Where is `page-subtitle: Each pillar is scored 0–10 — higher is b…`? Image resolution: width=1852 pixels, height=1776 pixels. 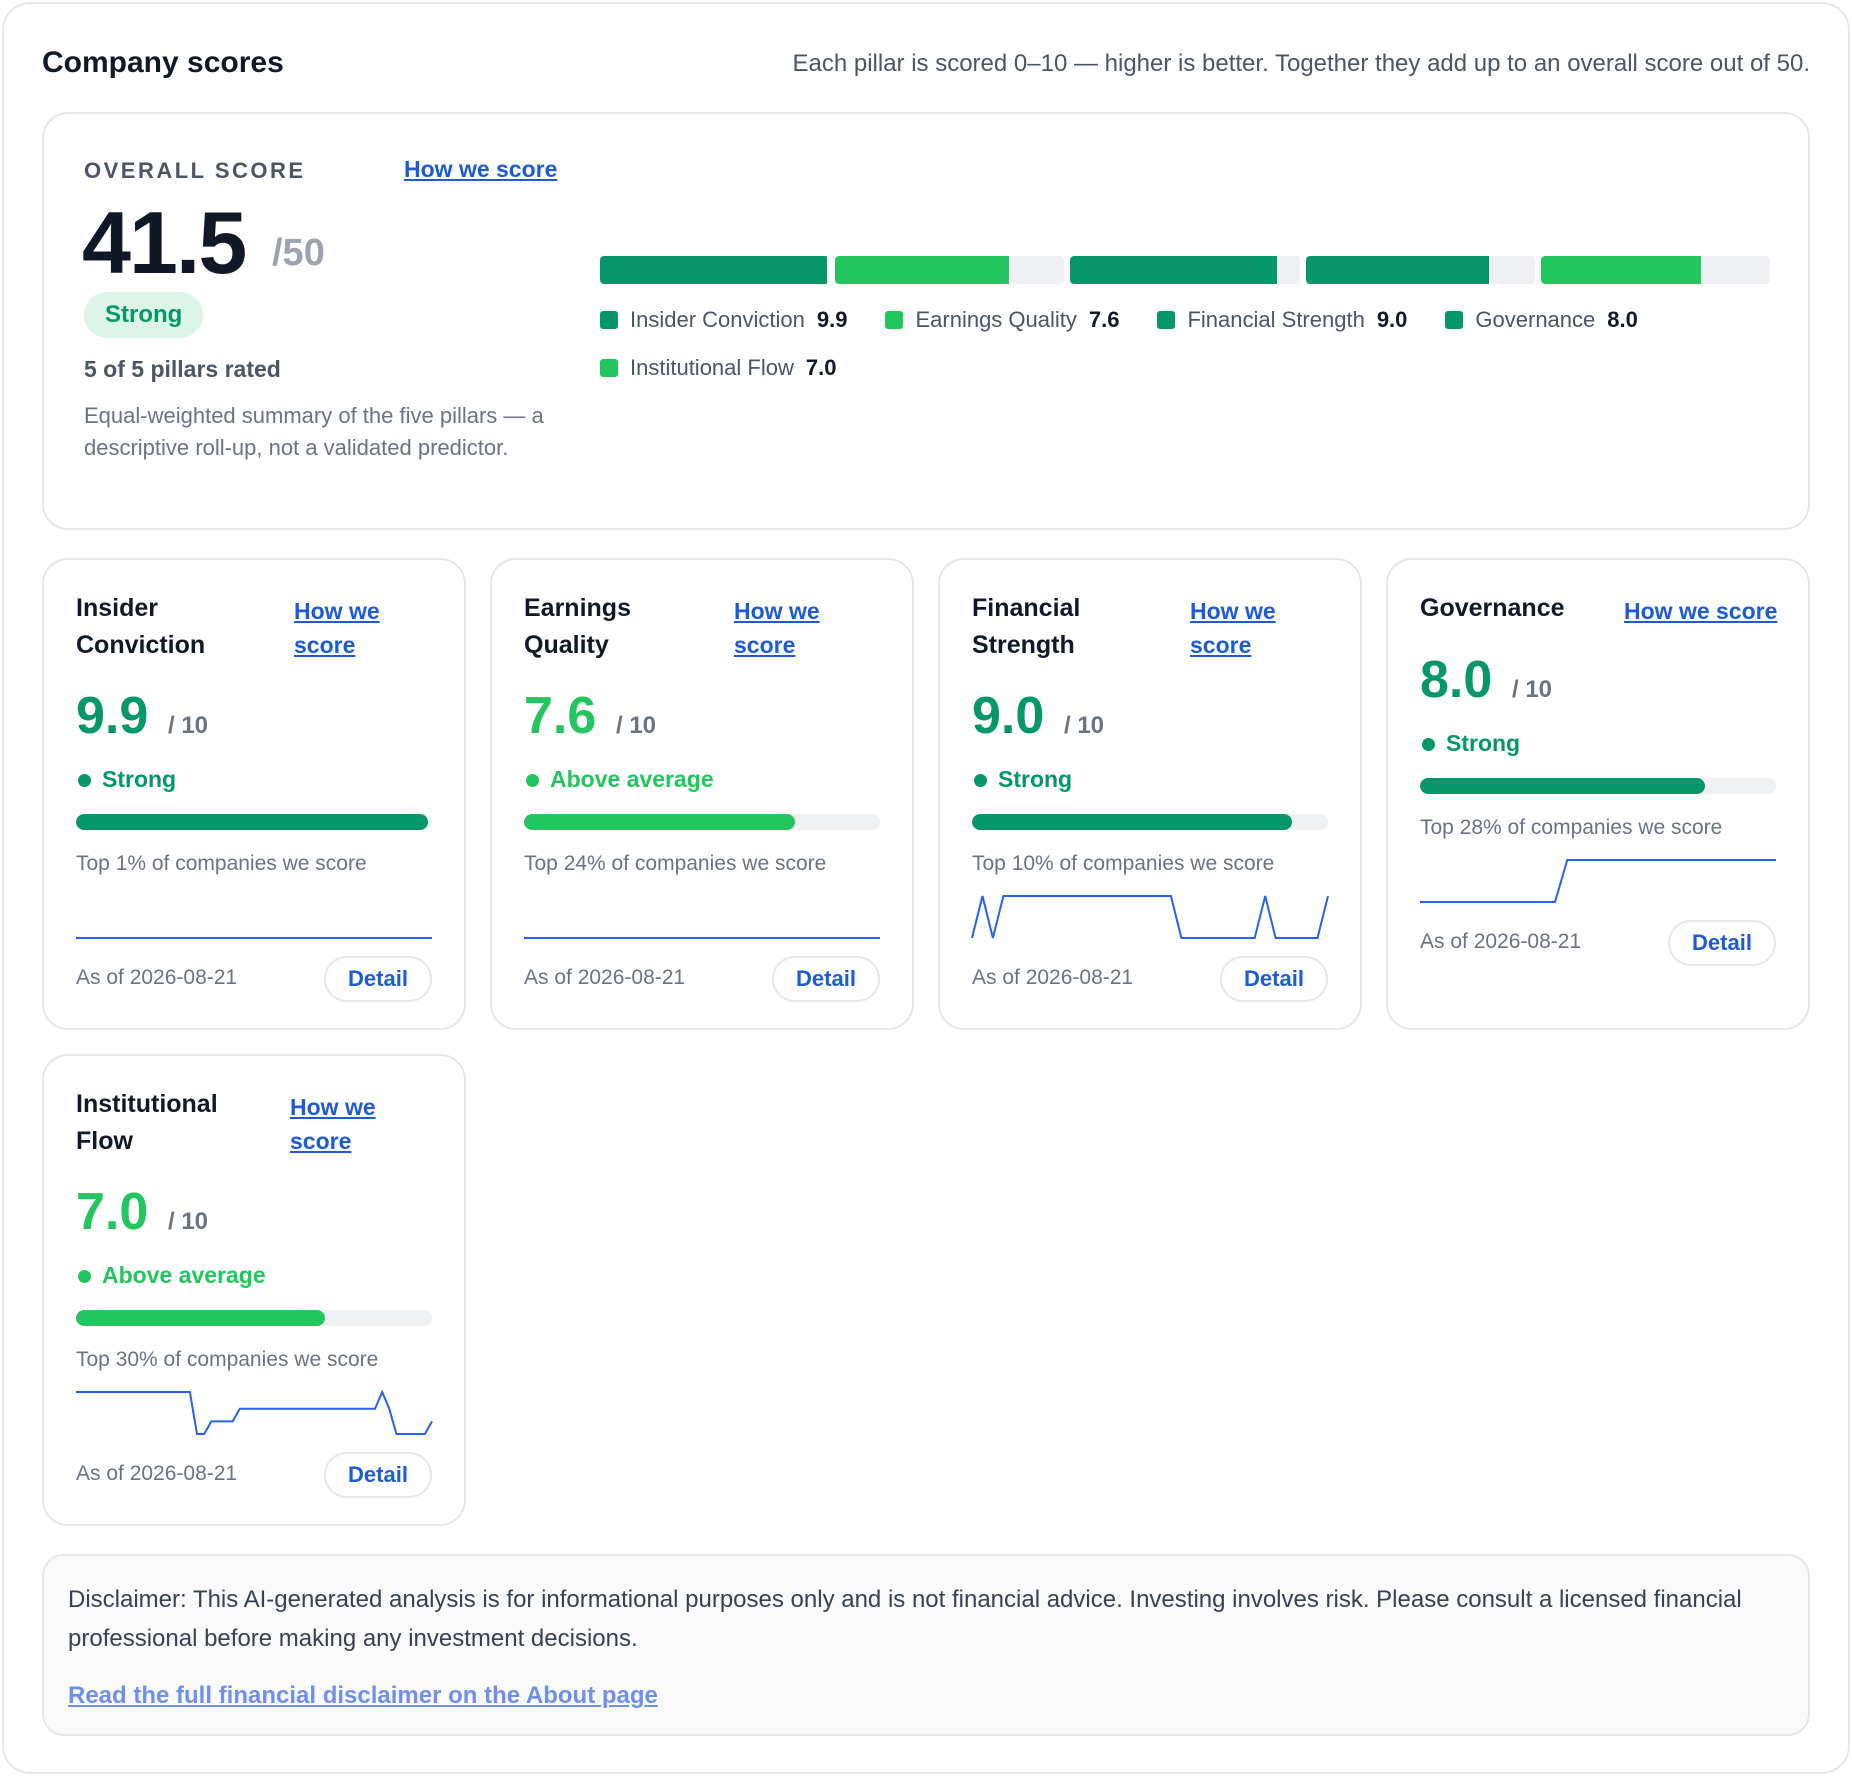
page-subtitle: Each pillar is scored 0–10 — higher is b… is located at coordinates (1301, 63).